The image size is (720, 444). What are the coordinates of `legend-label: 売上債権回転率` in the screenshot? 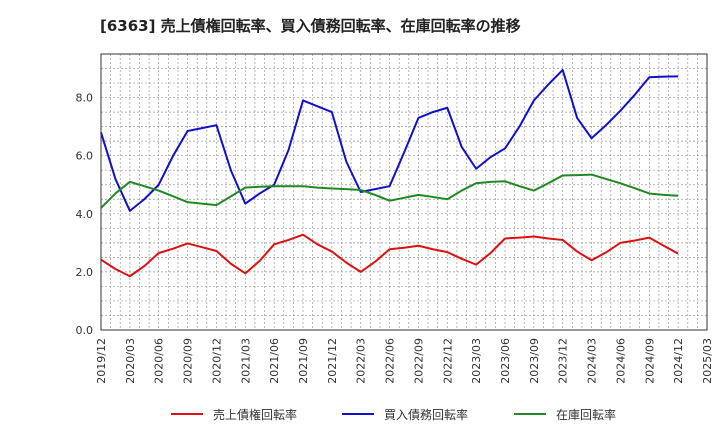 It's located at (255, 414).